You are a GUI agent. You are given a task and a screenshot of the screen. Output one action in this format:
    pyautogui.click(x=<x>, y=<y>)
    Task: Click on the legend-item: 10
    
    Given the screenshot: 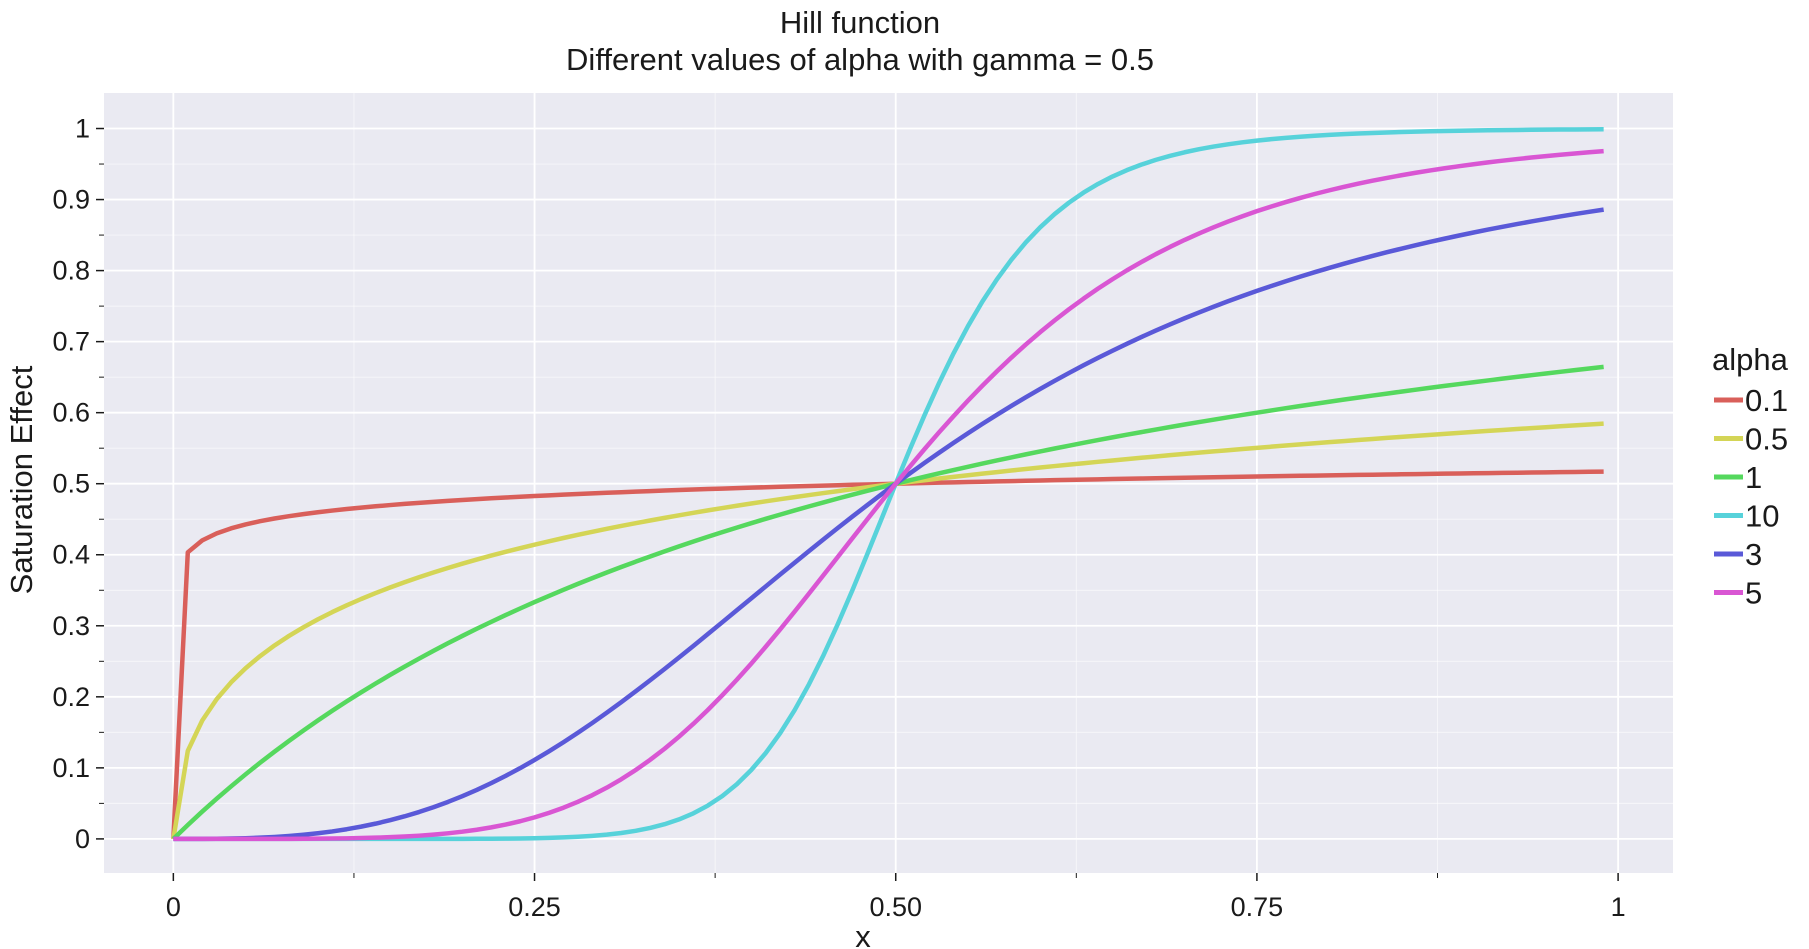 What is the action you would take?
    pyautogui.click(x=1746, y=516)
    